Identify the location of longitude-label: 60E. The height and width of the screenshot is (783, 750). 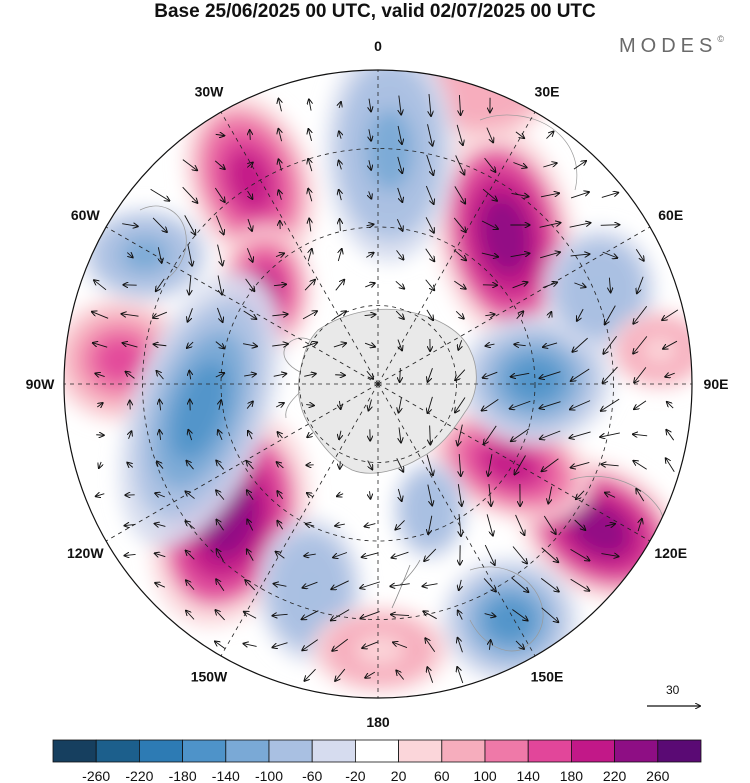
(670, 215).